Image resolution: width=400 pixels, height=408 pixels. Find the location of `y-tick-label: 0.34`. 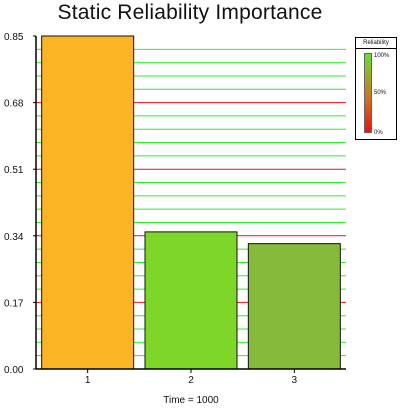

y-tick-label: 0.34 is located at coordinates (14, 237).